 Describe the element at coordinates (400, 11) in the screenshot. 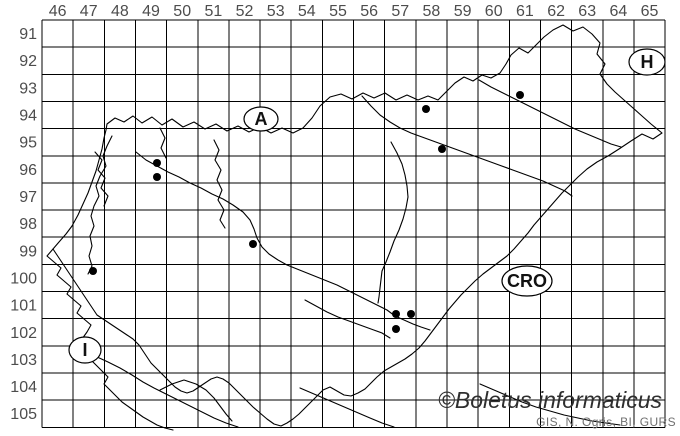

I see `x-axis-label: 57` at that location.